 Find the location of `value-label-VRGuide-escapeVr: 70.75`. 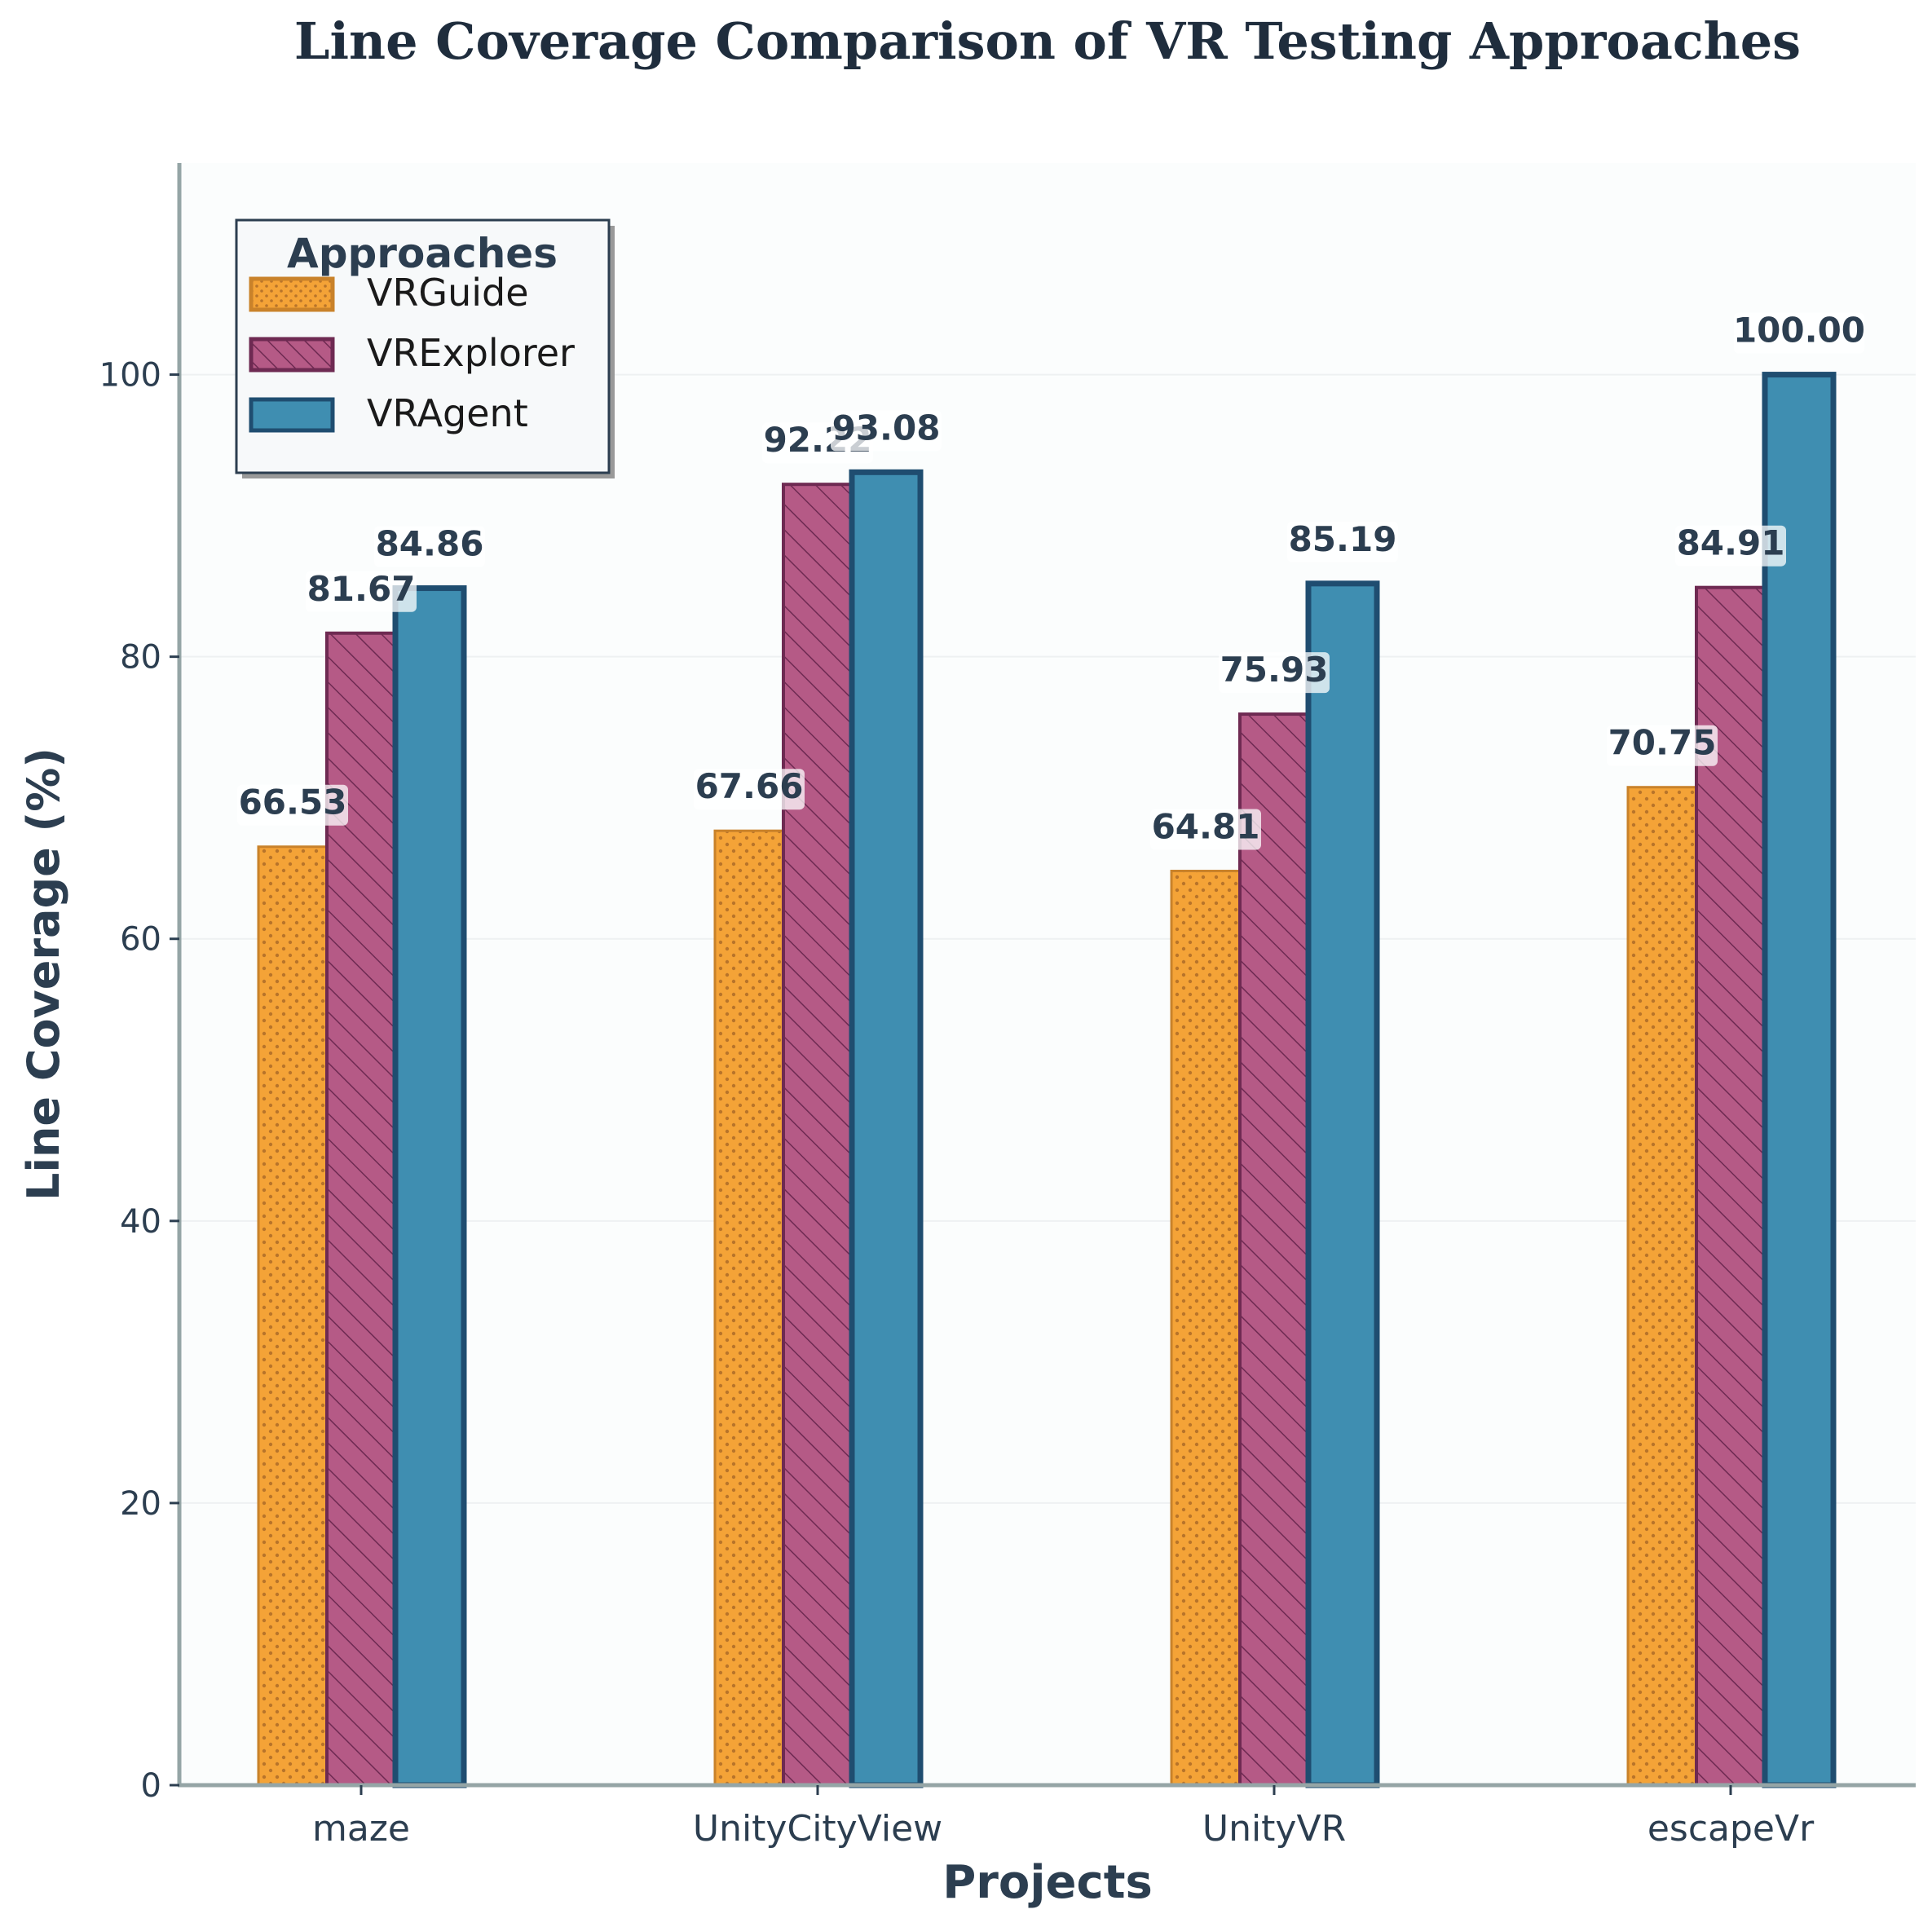

value-label-VRGuide-escapeVr: 70.75 is located at coordinates (1662, 743).